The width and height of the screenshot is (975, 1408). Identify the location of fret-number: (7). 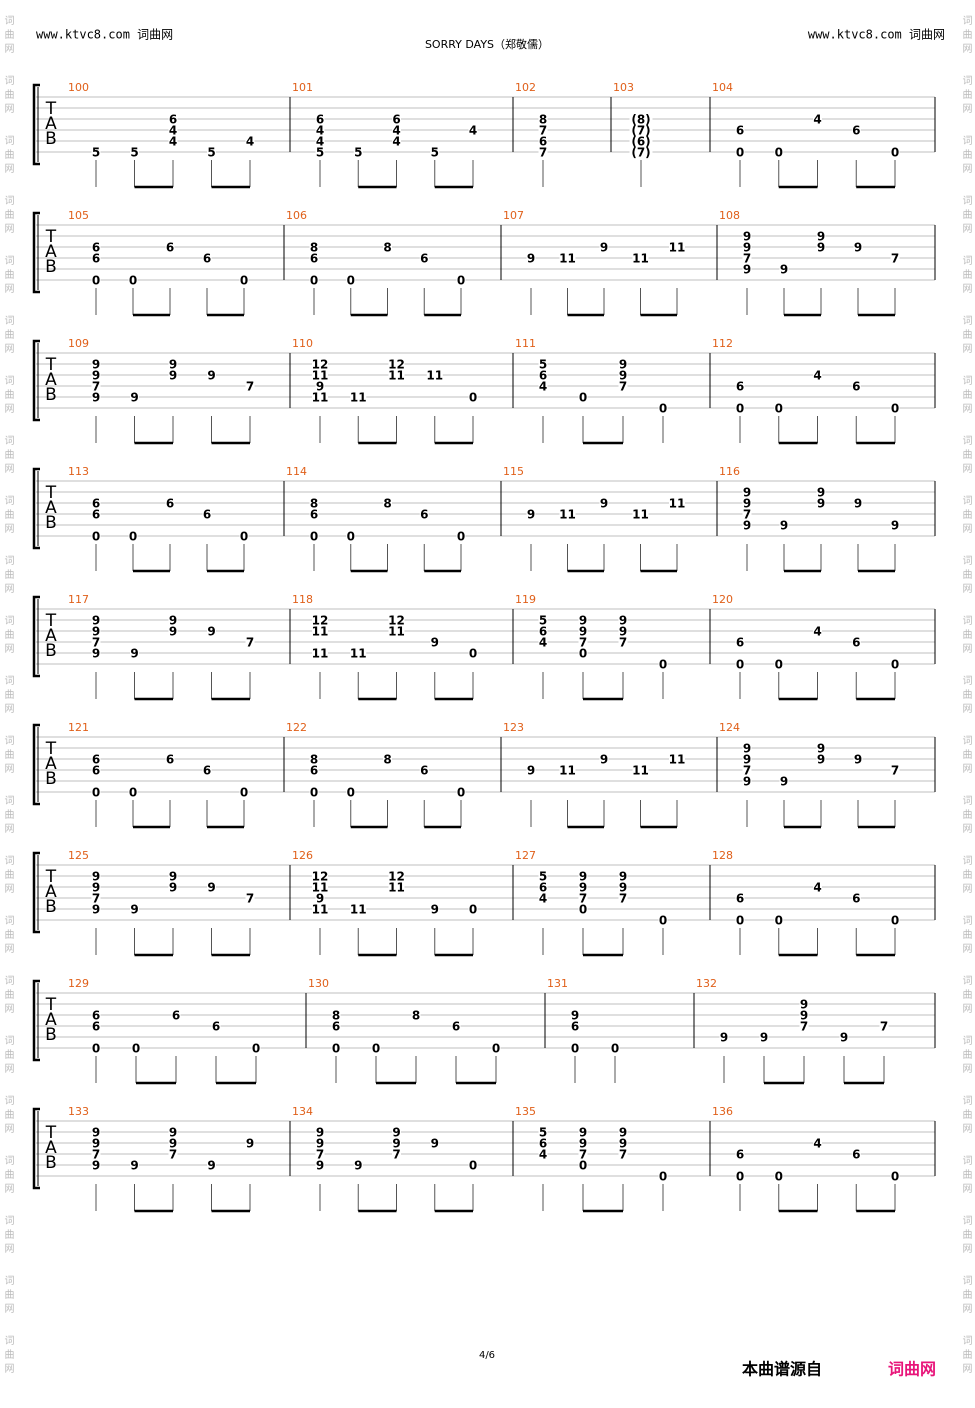
(640, 131).